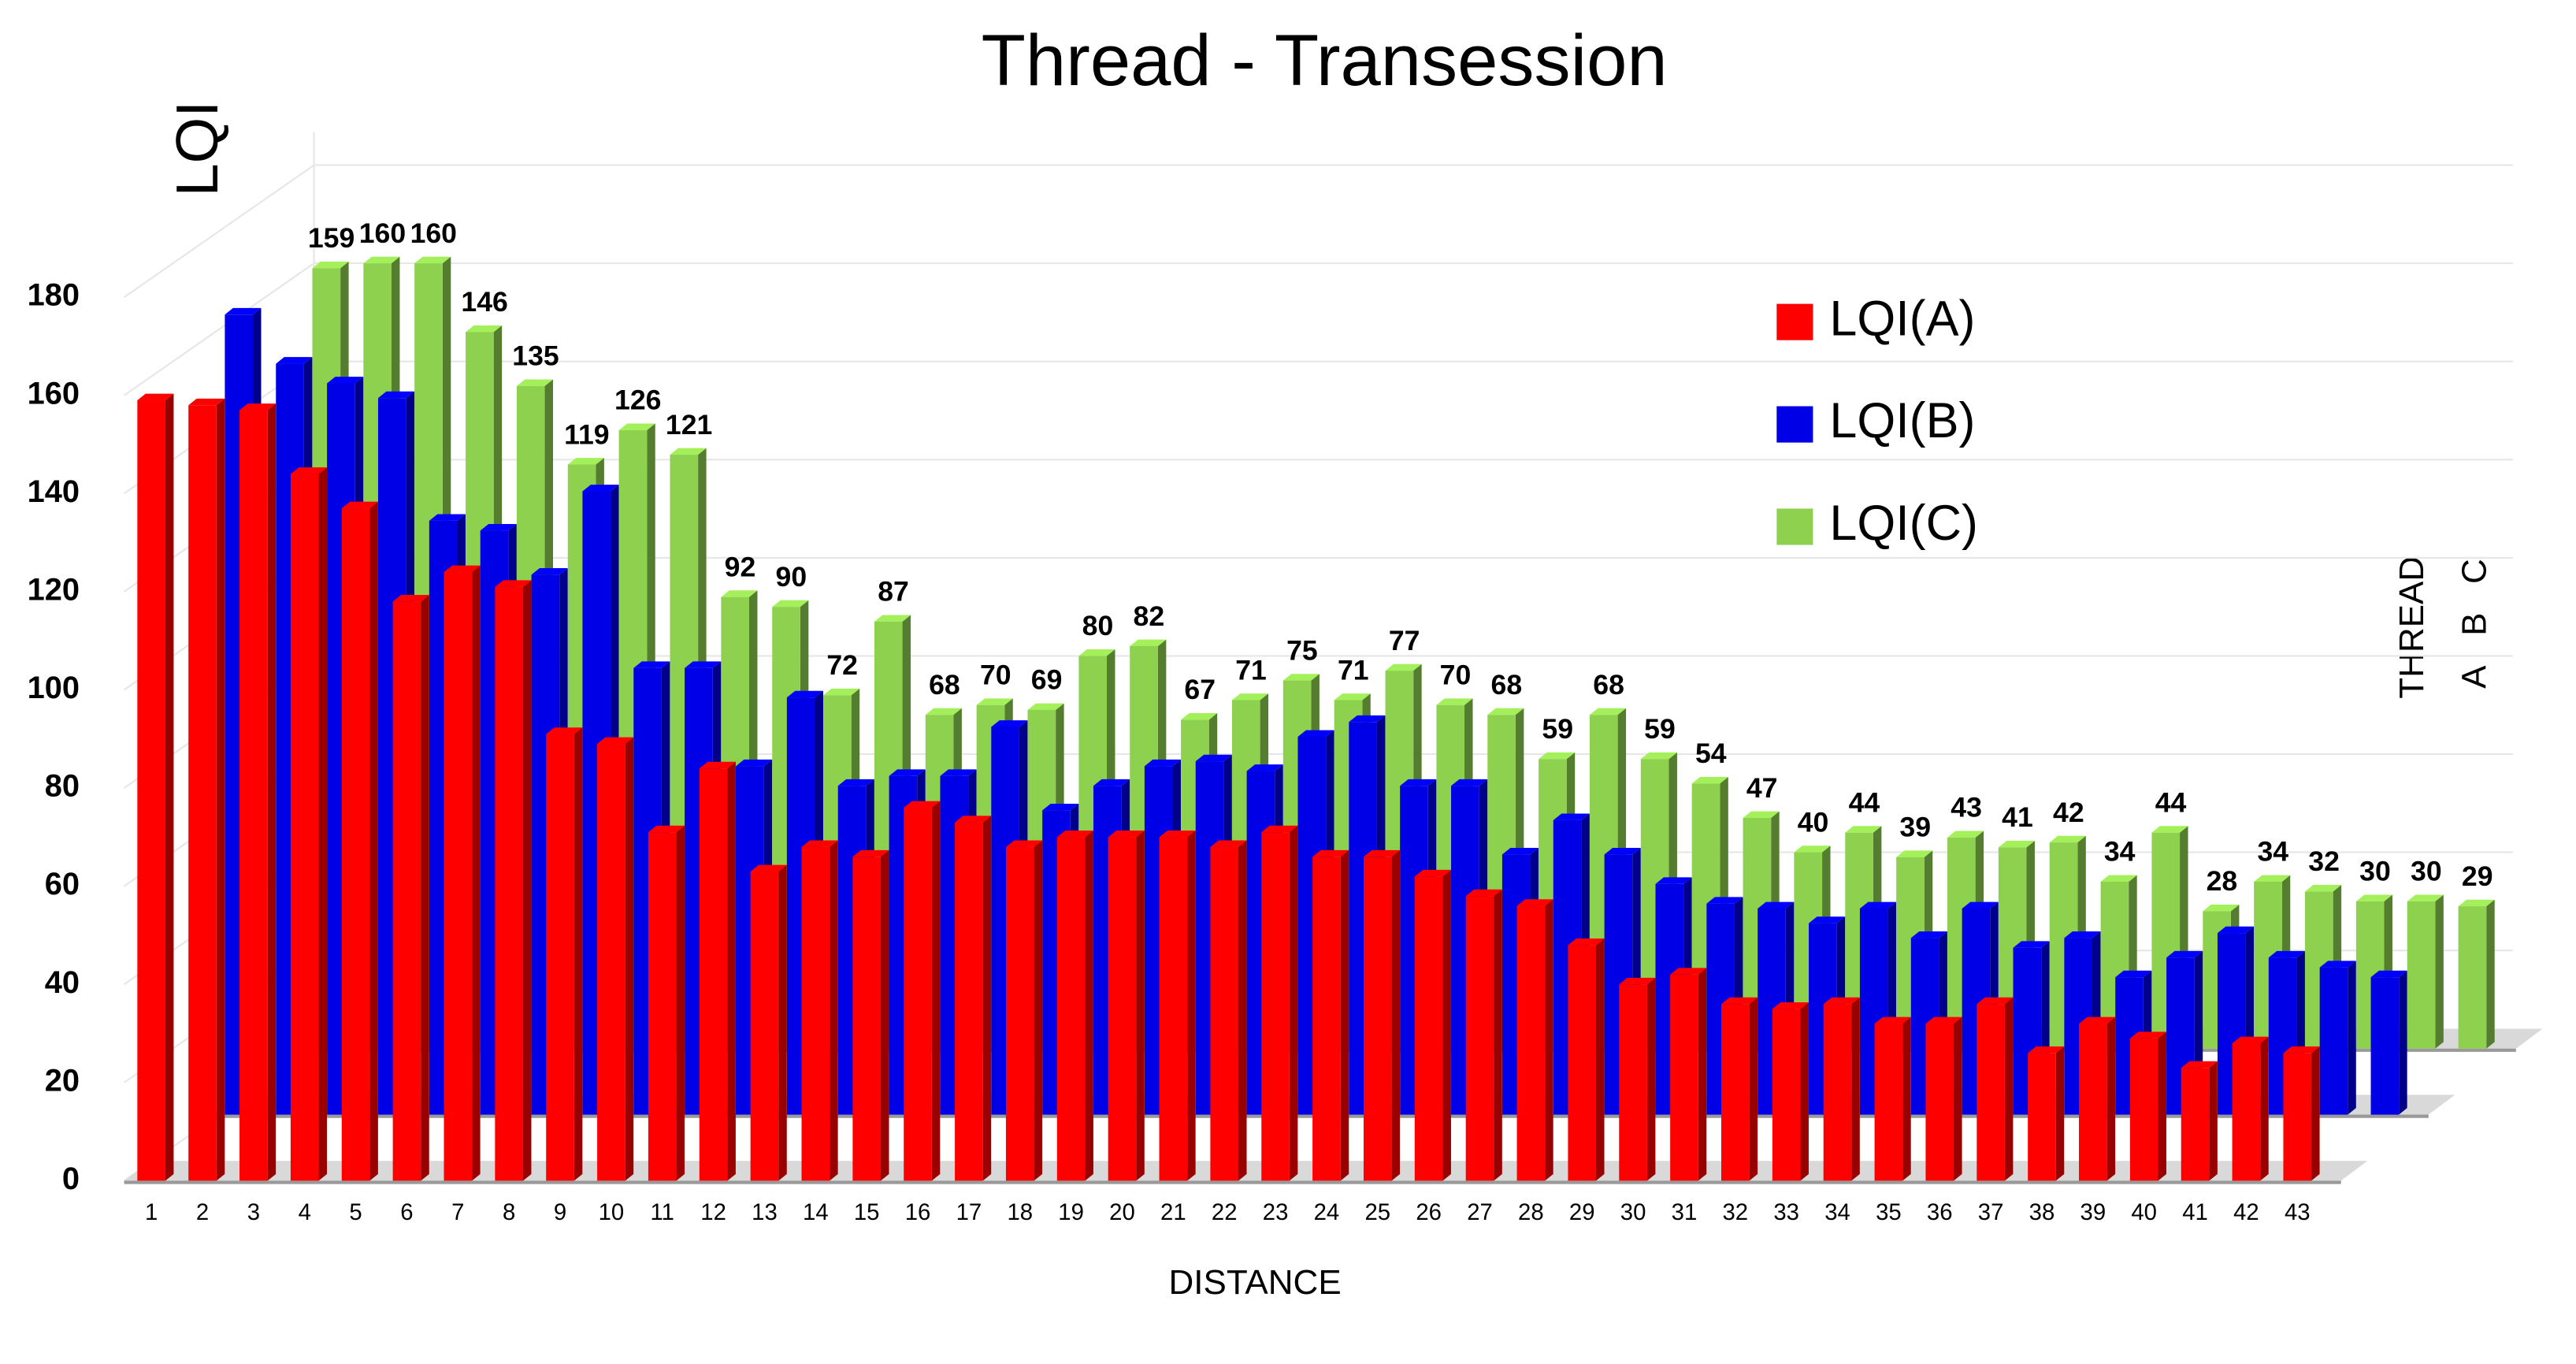 Image resolution: width=2576 pixels, height=1364 pixels. I want to click on y-tick-label: 160, so click(54, 393).